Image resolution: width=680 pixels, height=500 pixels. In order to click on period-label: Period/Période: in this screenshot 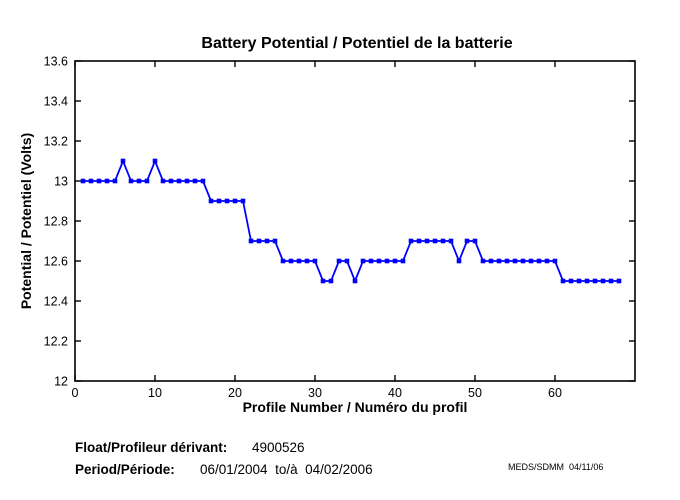, I will do `click(125, 469)`.